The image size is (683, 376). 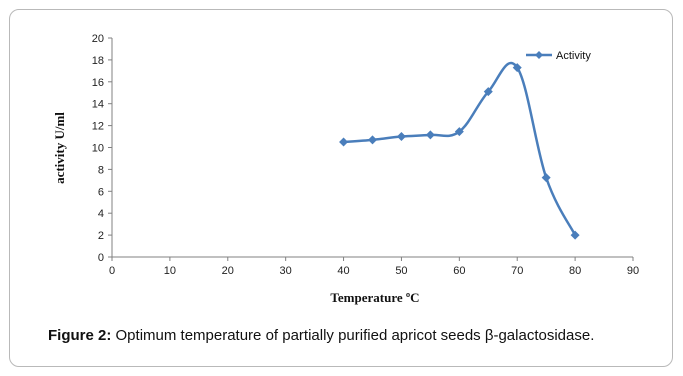 I want to click on x-tick-label: 10, so click(x=170, y=271).